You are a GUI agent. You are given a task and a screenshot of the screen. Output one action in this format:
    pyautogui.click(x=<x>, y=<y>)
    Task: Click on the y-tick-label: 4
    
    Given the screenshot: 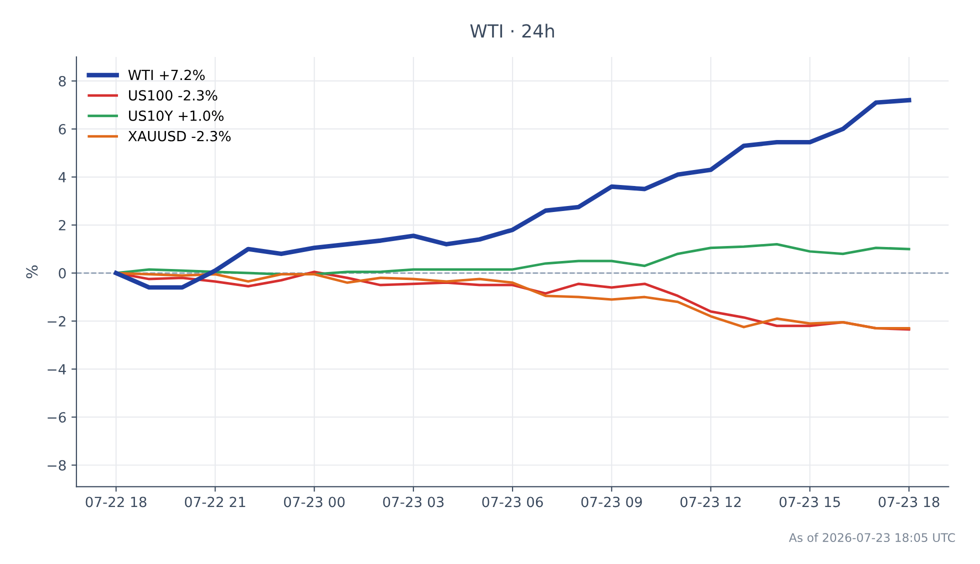 What is the action you would take?
    pyautogui.click(x=62, y=177)
    